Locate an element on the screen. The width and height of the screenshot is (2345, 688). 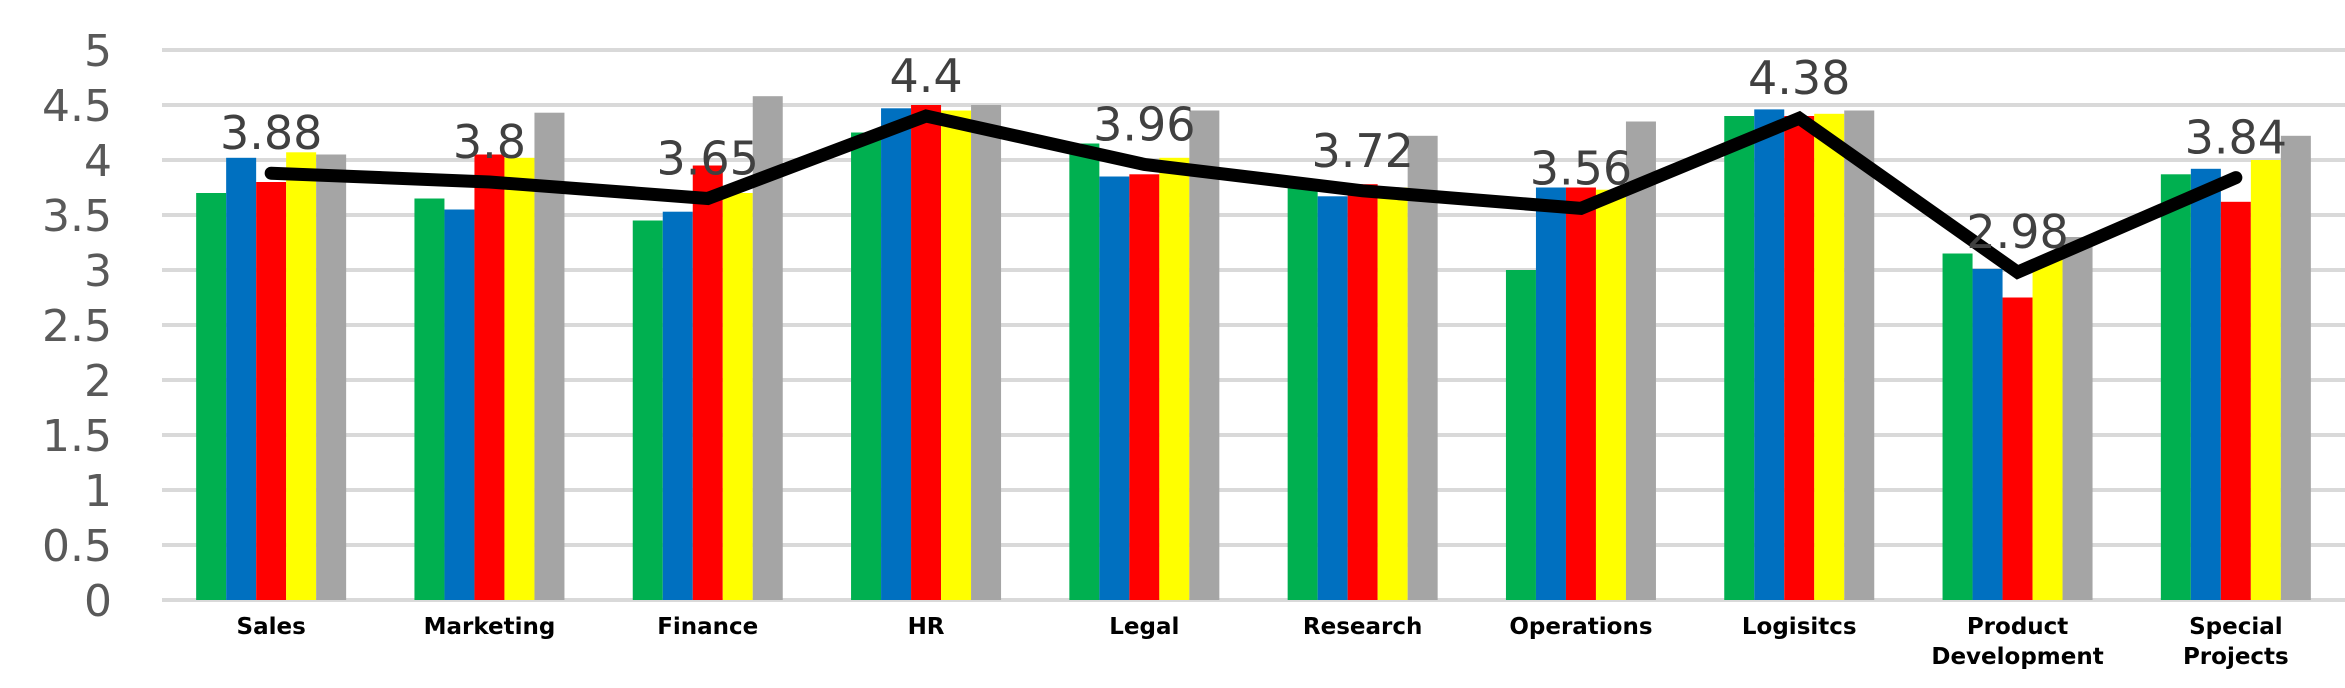
x-tick-label: Sales is located at coordinates (271, 627).